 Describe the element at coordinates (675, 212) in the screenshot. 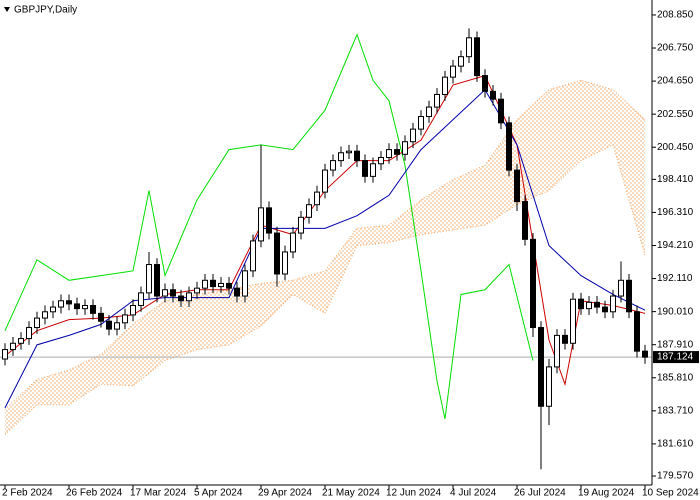

I see `y-tick-label: 196.310` at that location.